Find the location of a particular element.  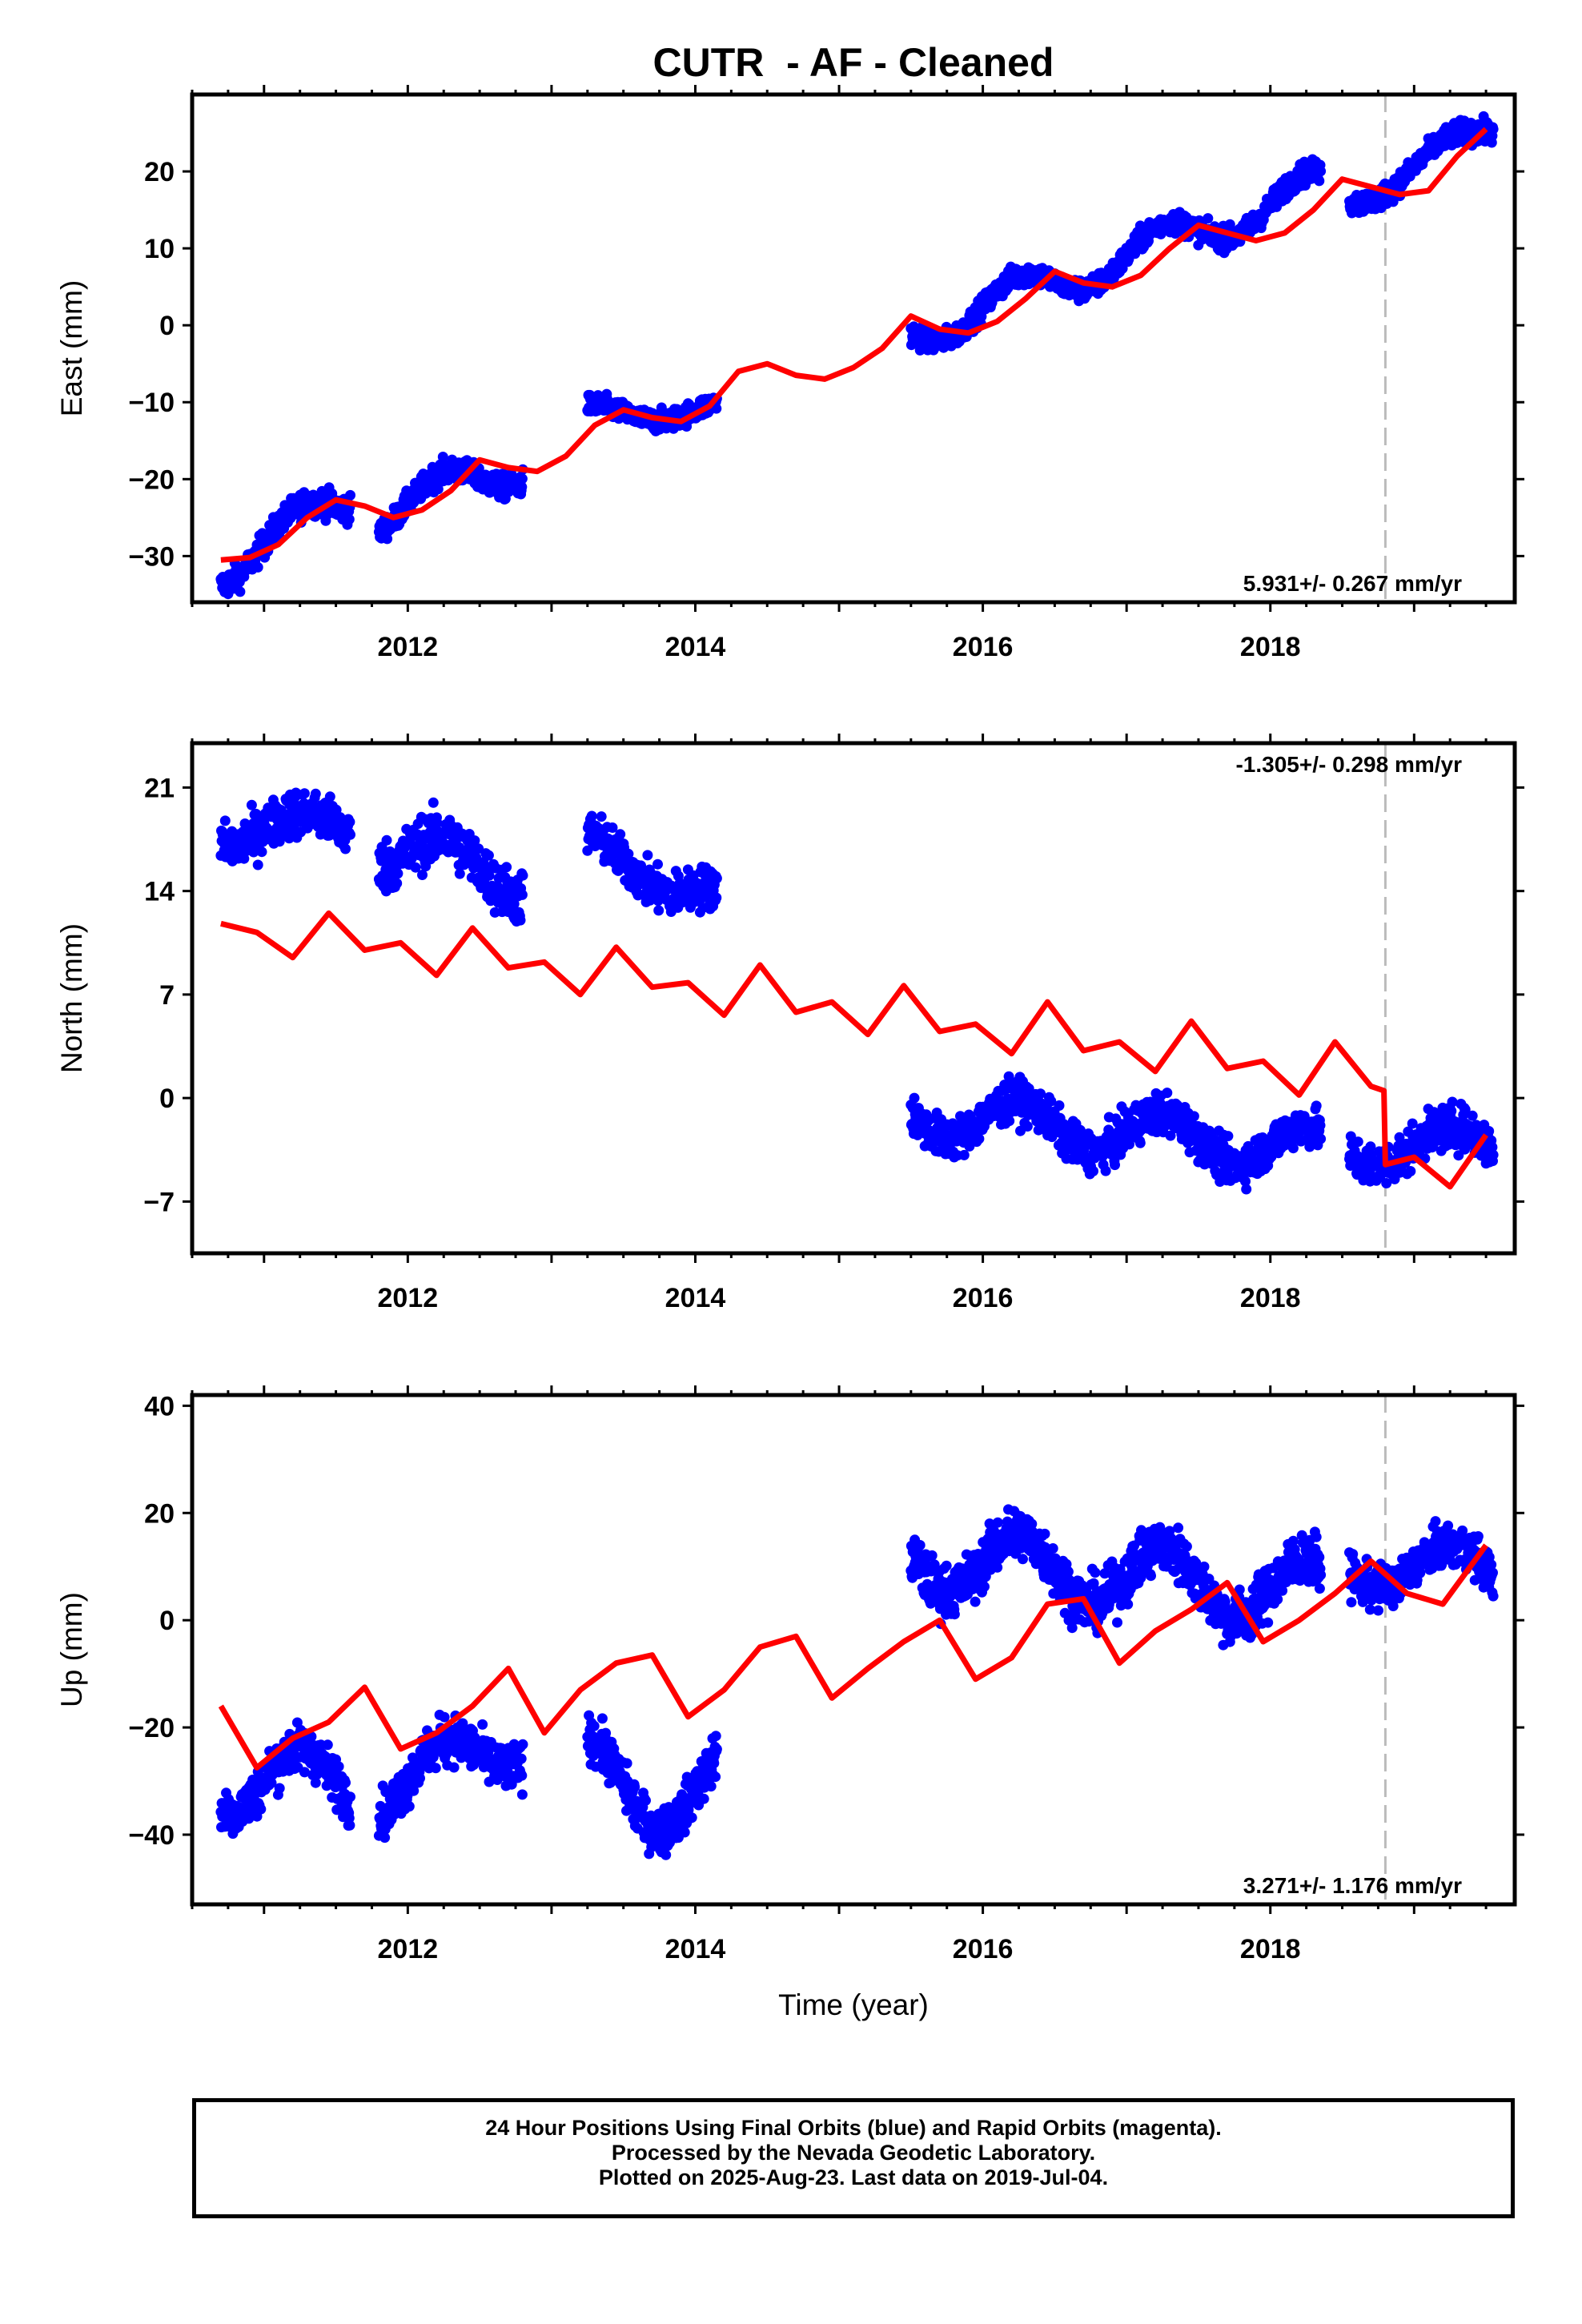

x-tick-label: 2012 is located at coordinates (409, 647).